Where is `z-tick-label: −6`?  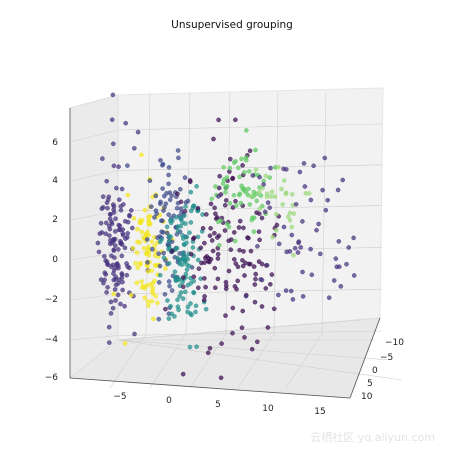 z-tick-label: −6 is located at coordinates (52, 378).